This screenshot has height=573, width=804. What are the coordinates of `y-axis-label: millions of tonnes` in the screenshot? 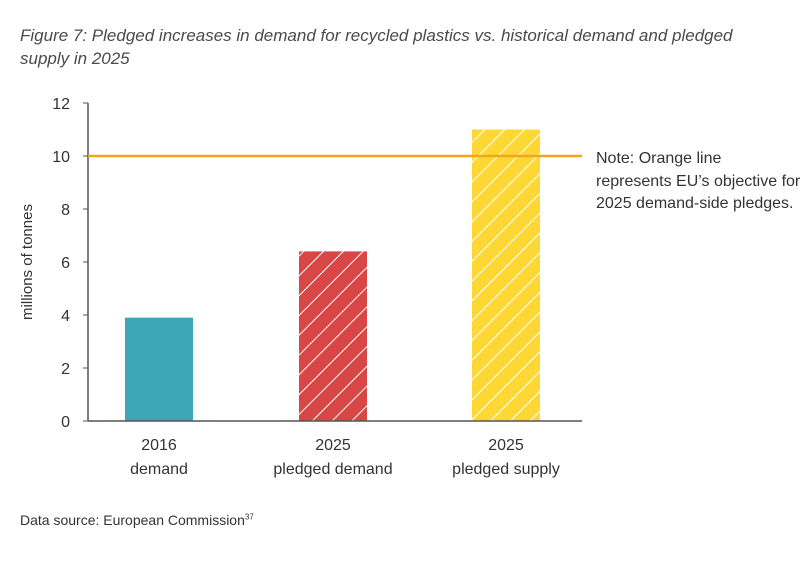 It's located at (27, 262).